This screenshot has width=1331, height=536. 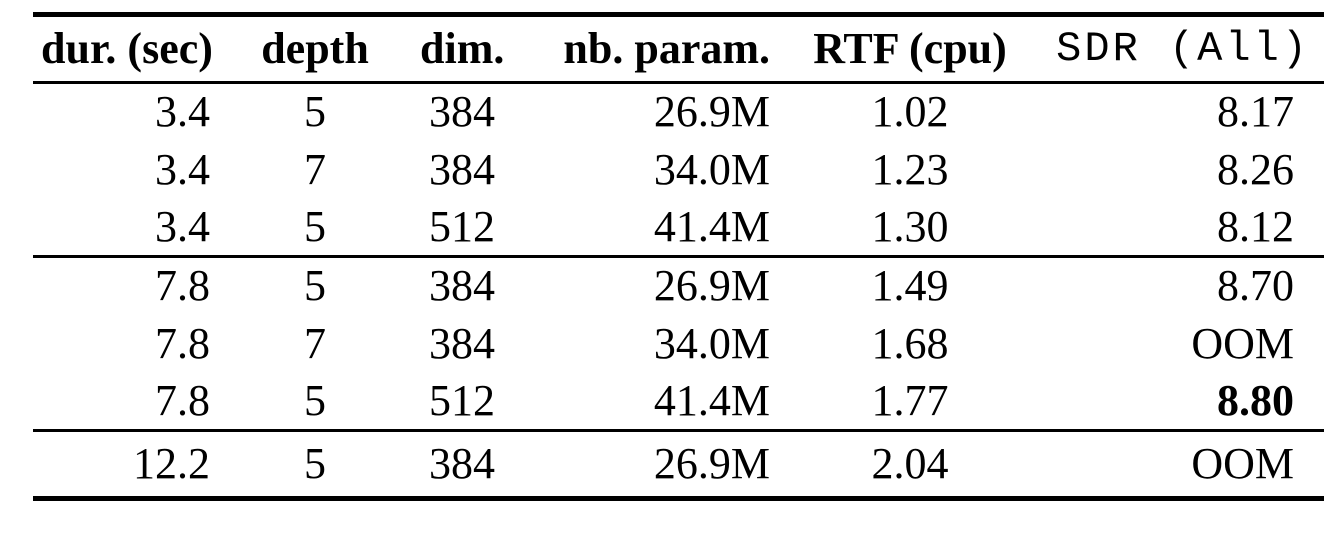 I want to click on table-row: 7.8 5 384 26.9M 1.49 8.70, so click(x=678, y=286).